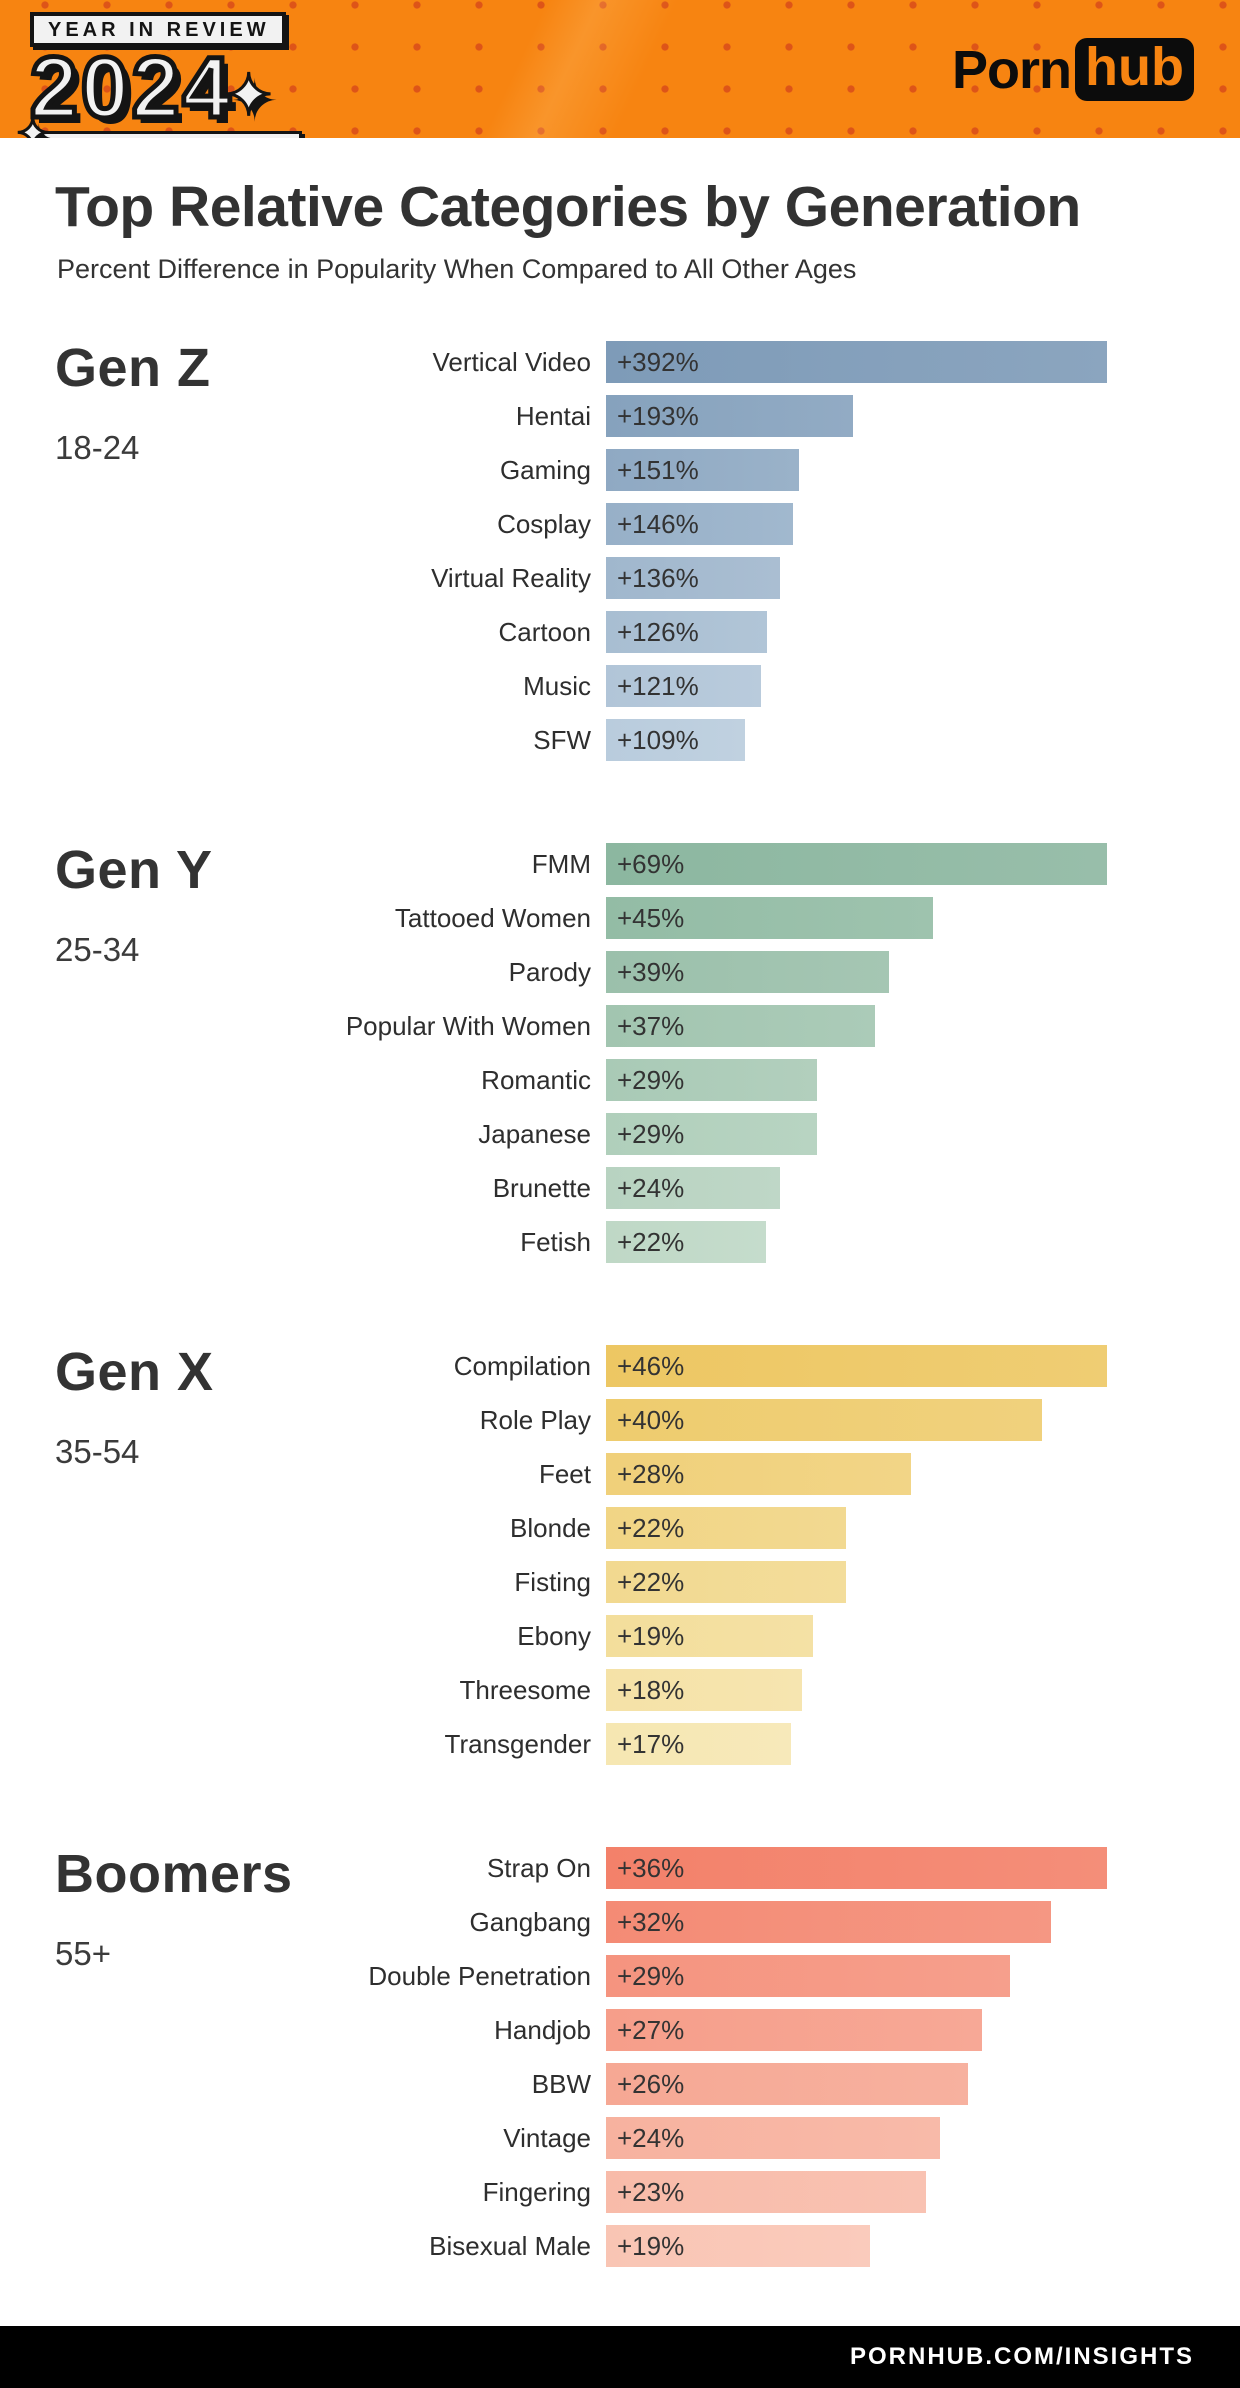 The image size is (1240, 2388). What do you see at coordinates (651, 863) in the screenshot?
I see `category-value: +69%` at bounding box center [651, 863].